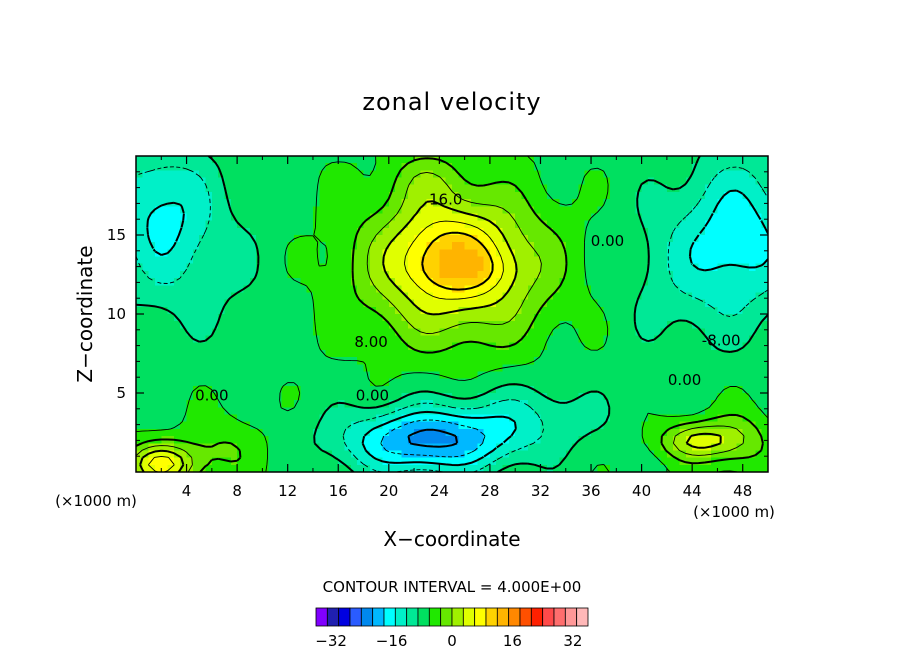  What do you see at coordinates (211, 396) in the screenshot?
I see `contour-label: 0.00` at bounding box center [211, 396].